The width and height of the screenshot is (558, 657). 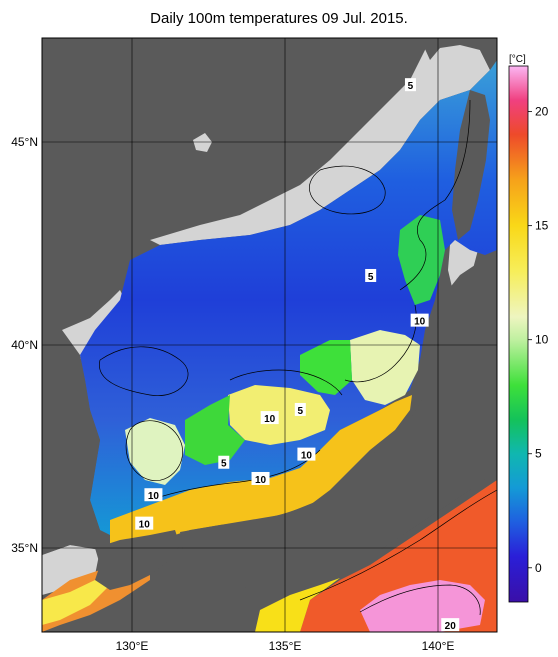 I want to click on isotherm-pacific-inner, so click(x=420, y=600).